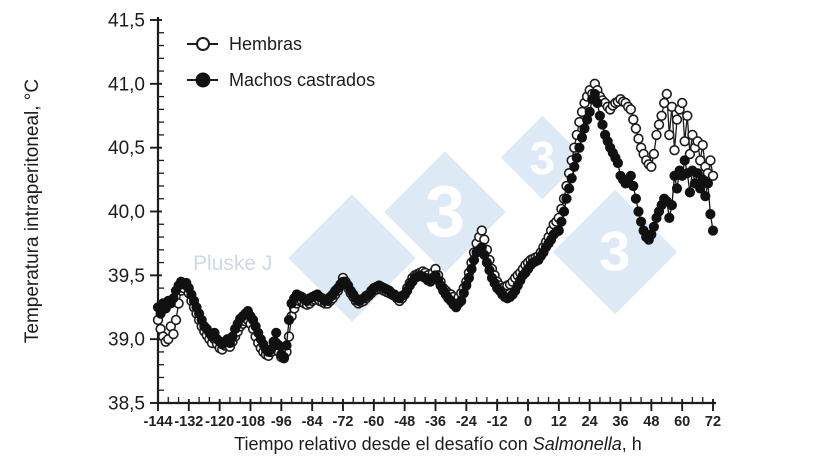  What do you see at coordinates (435, 422) in the screenshot?
I see `svg-text: -36` at bounding box center [435, 422].